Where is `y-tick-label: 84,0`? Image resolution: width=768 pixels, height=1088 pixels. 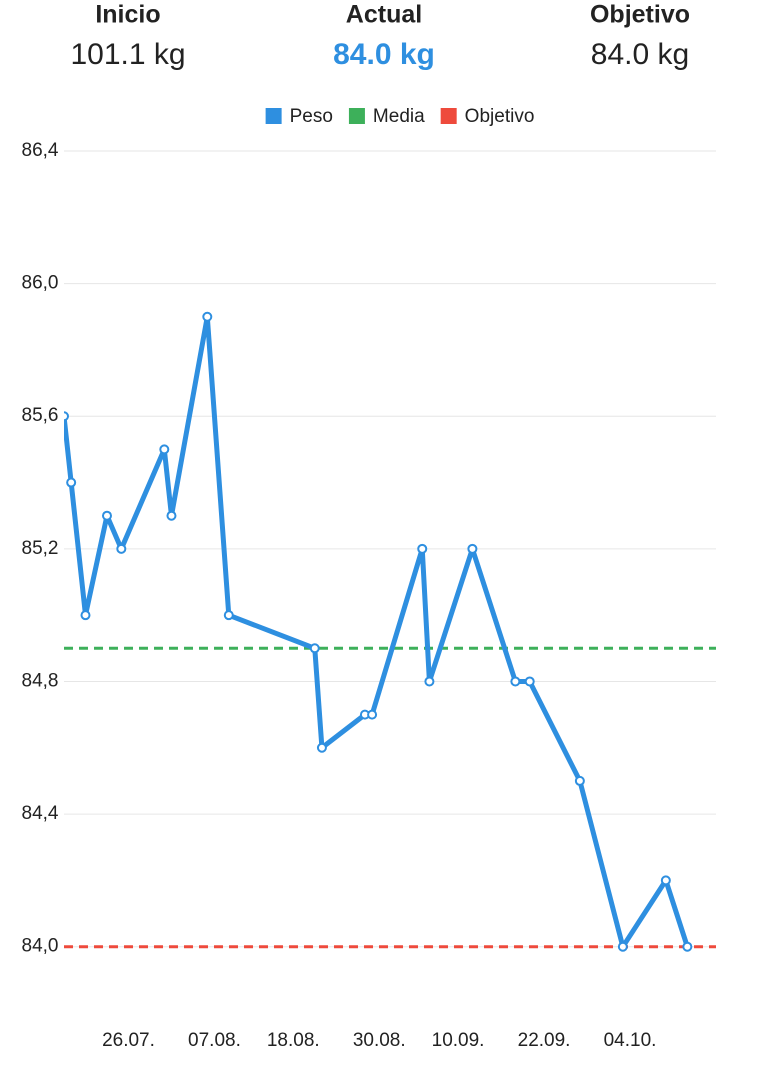
y-tick-label: 84,0 is located at coordinates (40, 946).